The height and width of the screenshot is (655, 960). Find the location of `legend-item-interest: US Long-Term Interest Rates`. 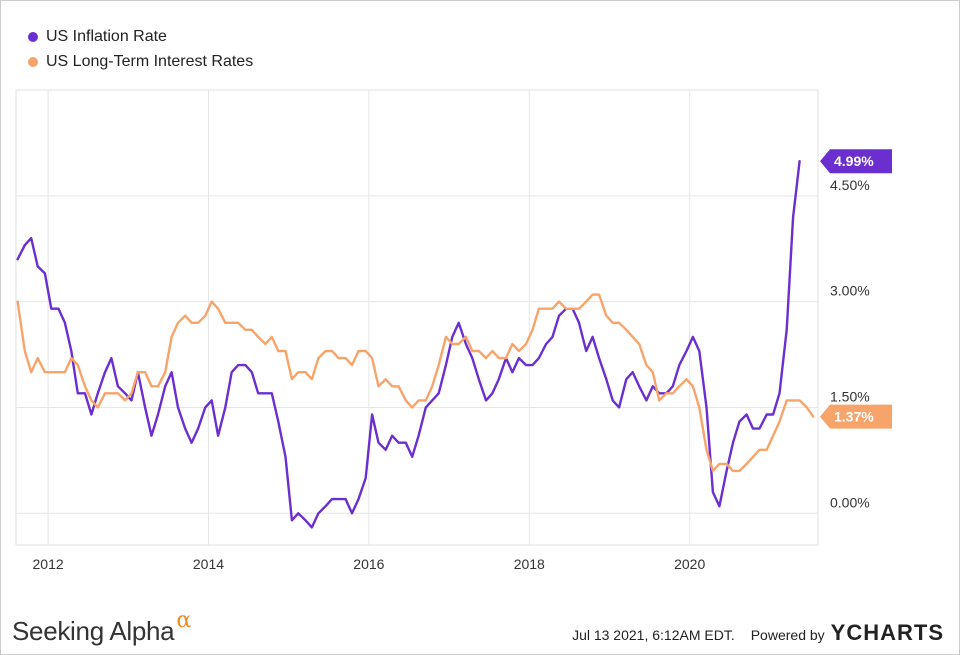

legend-item-interest: US Long-Term Interest Rates is located at coordinates (140, 61).